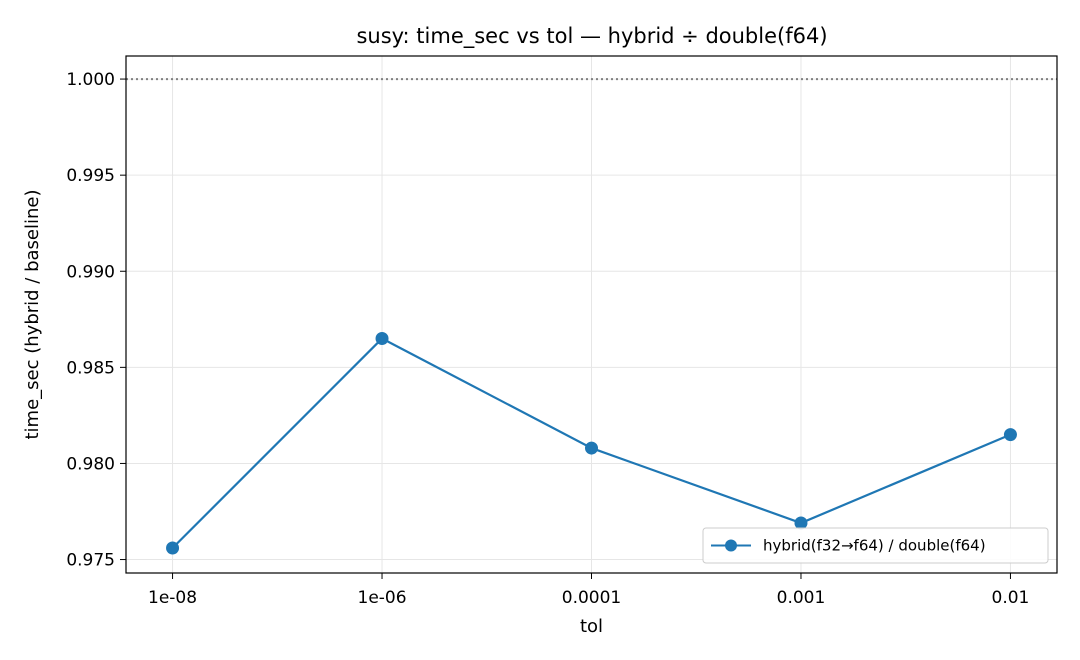 The height and width of the screenshot is (660, 1080). Describe the element at coordinates (90, 464) in the screenshot. I see `y-tick-label: 0.980` at that location.